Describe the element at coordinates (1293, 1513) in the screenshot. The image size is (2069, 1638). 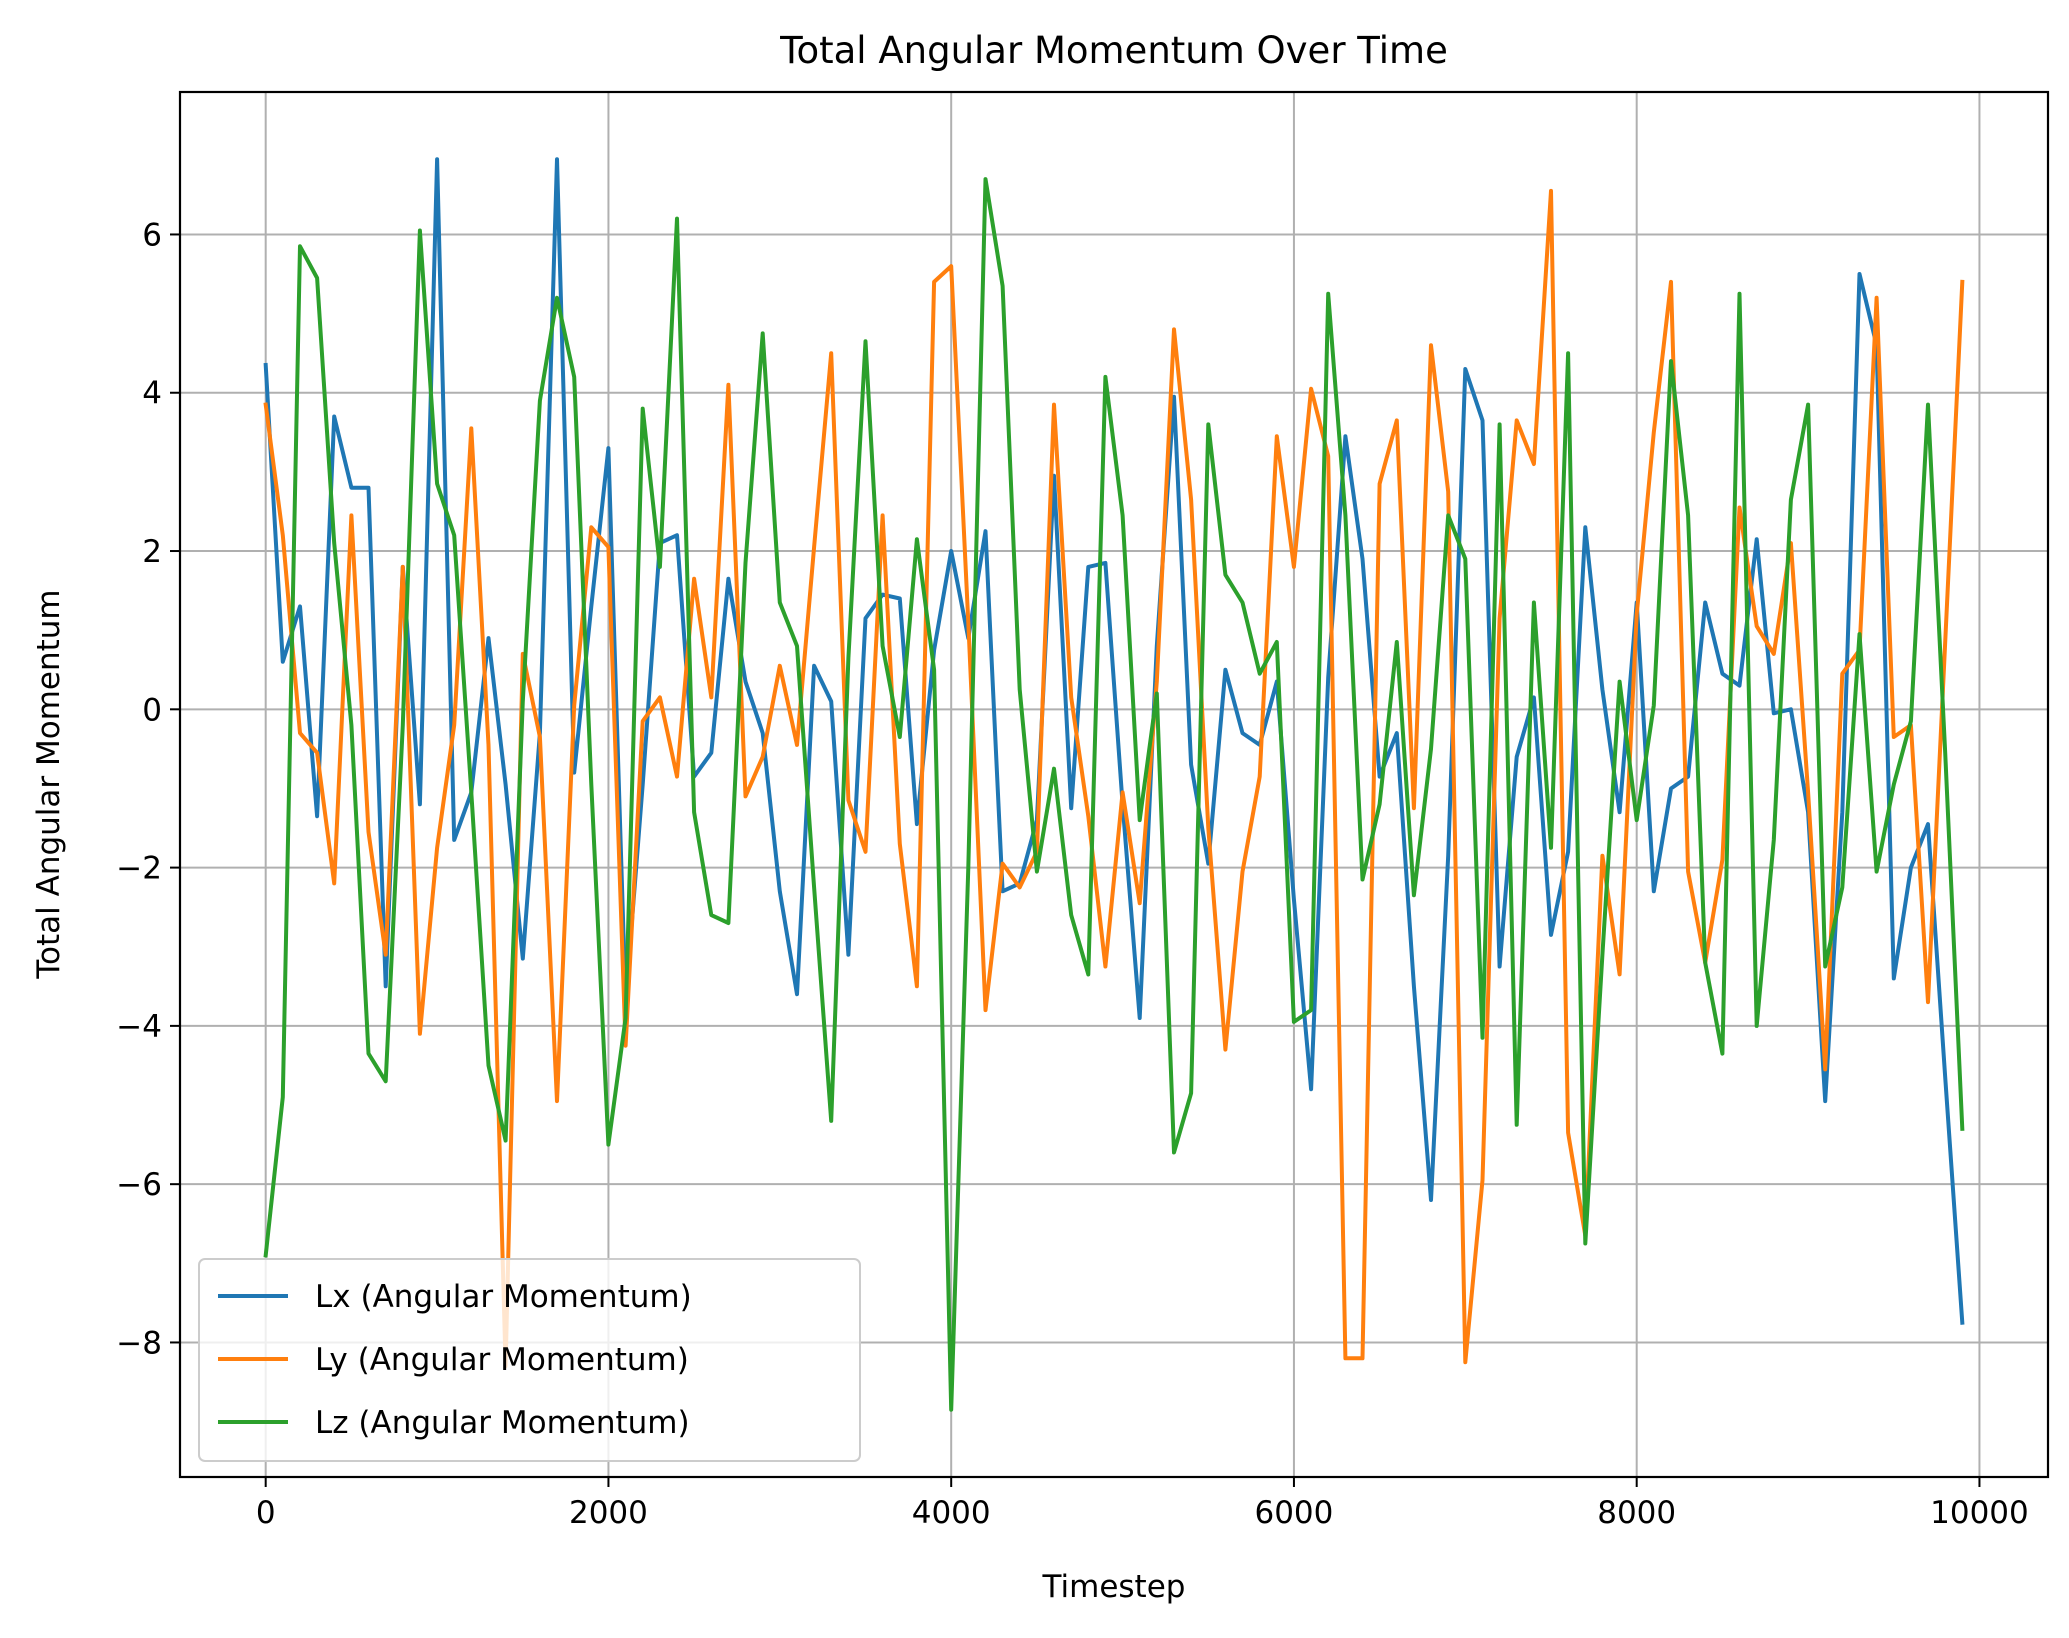
I see `x-tick-label: 6000` at that location.